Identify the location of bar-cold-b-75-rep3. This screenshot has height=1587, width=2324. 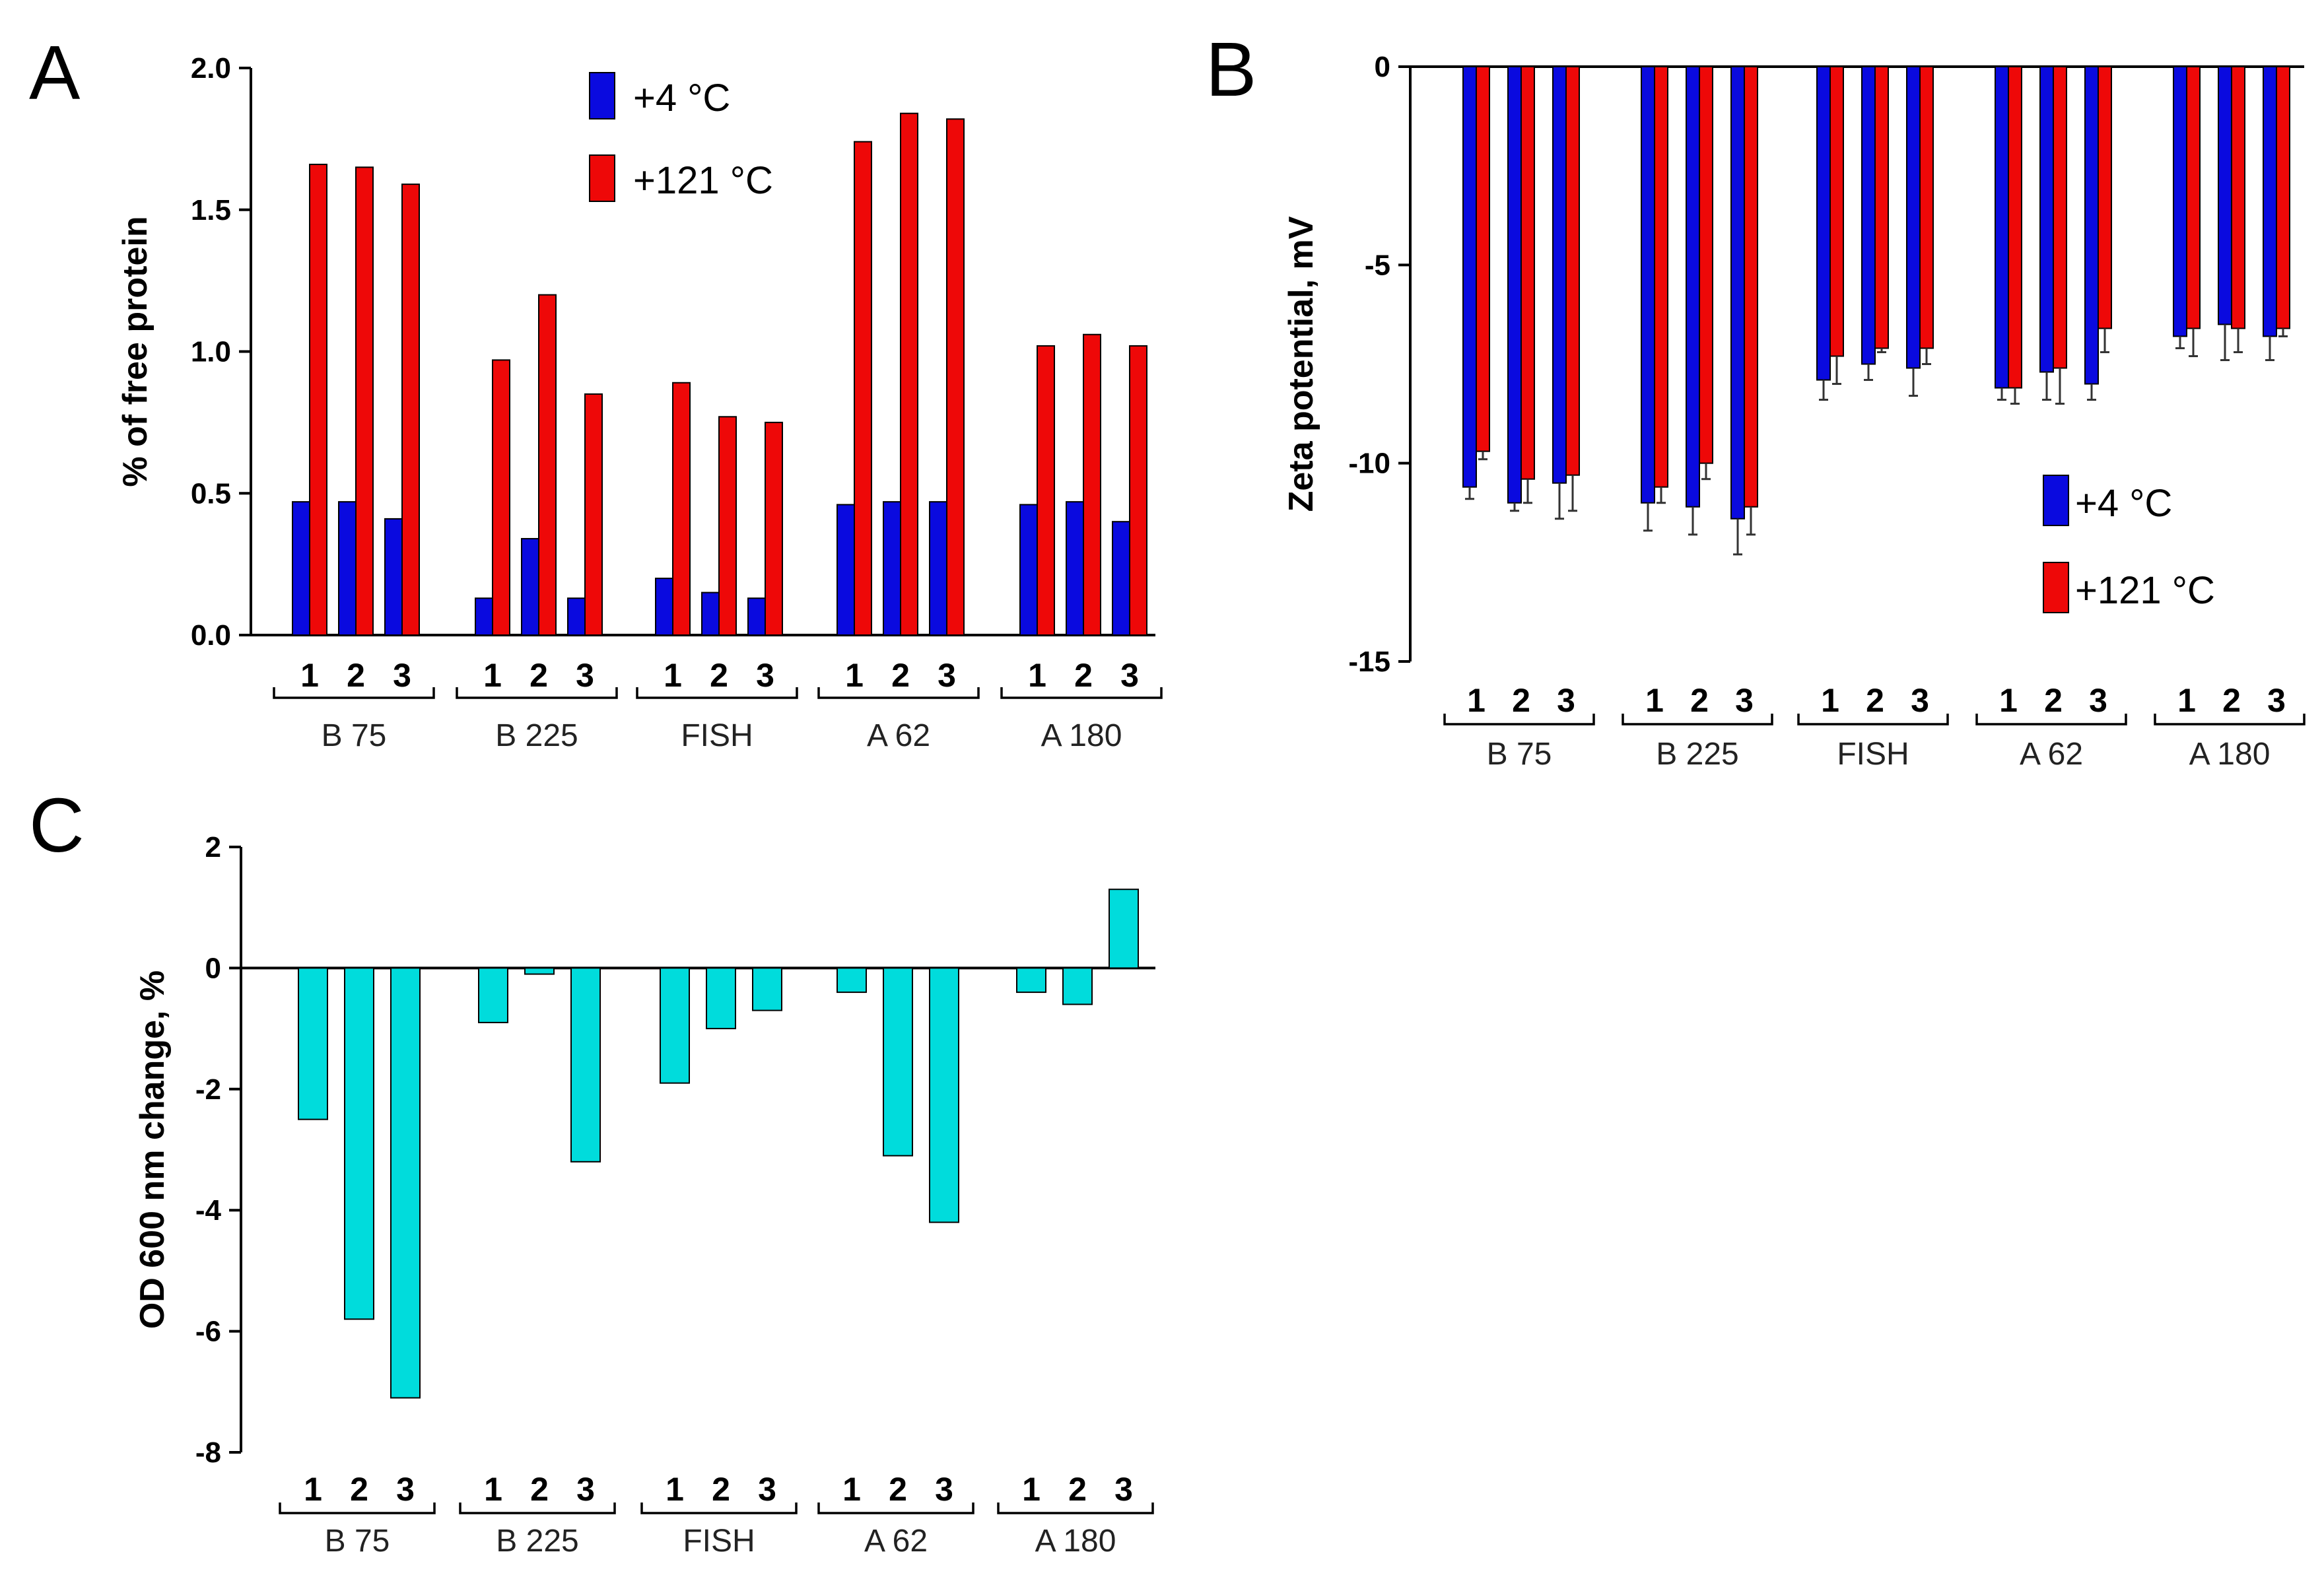
(394, 577).